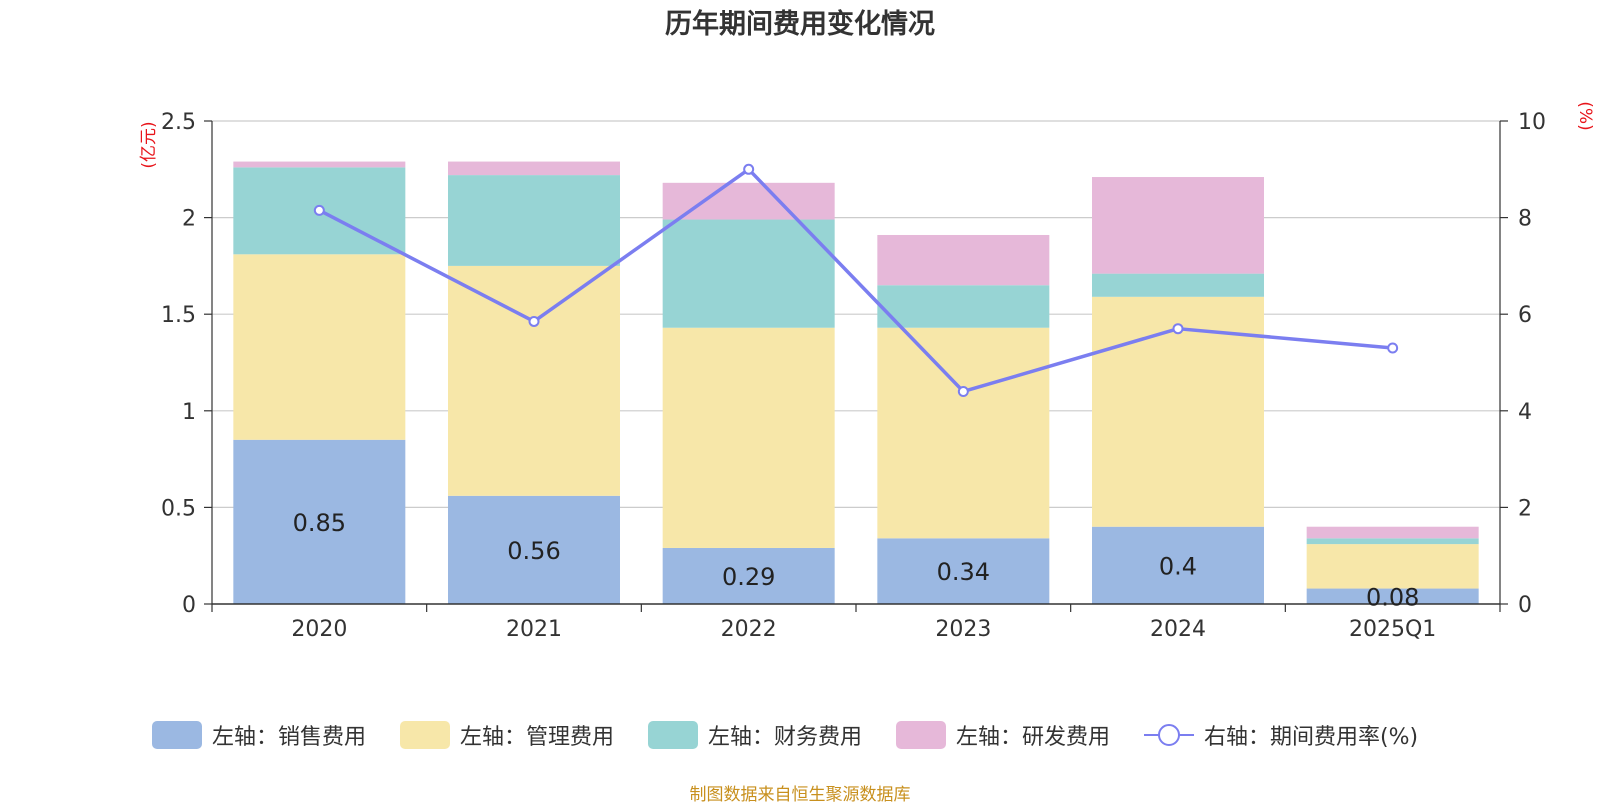 The width and height of the screenshot is (1600, 805). I want to click on right-axis-tick-label: 10, so click(1532, 122).